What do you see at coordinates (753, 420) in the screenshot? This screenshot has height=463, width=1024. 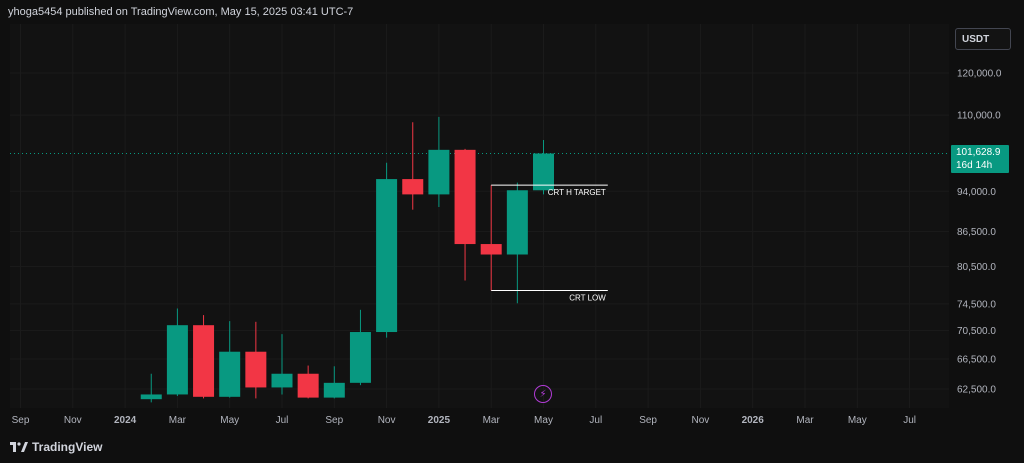 I see `time-tick-label: 2026` at bounding box center [753, 420].